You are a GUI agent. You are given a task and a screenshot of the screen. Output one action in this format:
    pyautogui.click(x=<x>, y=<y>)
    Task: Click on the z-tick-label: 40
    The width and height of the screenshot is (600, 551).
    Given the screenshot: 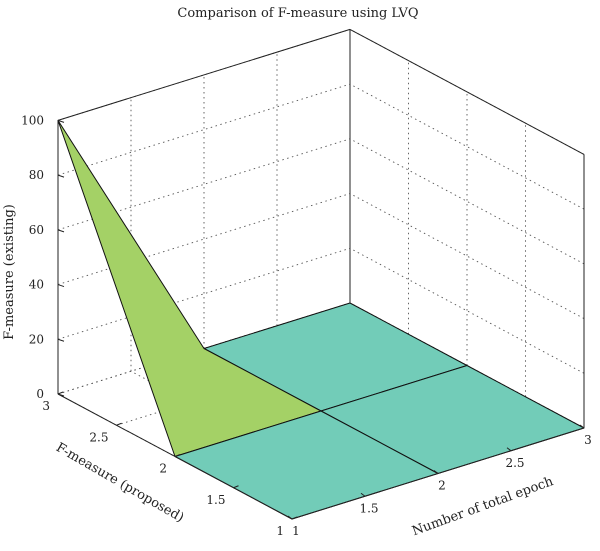 What is the action you would take?
    pyautogui.click(x=36, y=285)
    